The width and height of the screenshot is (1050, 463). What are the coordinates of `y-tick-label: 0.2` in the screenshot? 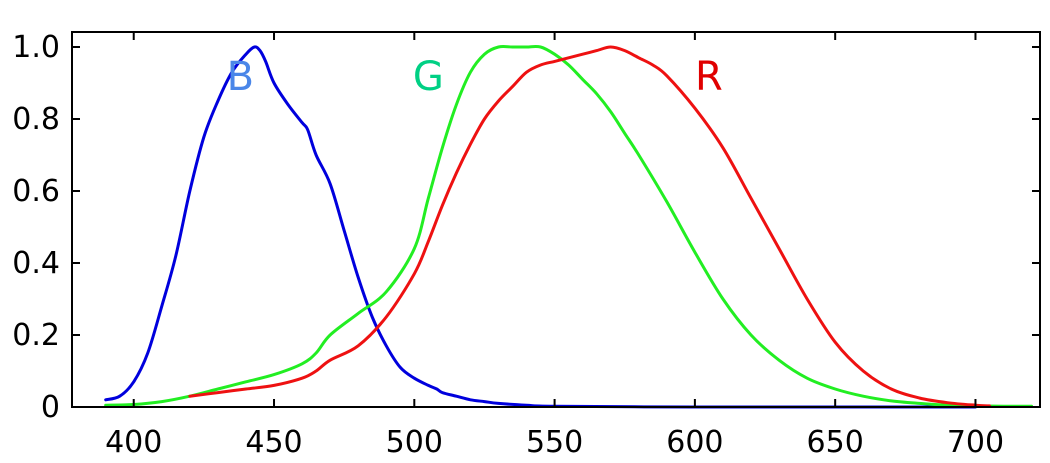 It's located at (36, 335).